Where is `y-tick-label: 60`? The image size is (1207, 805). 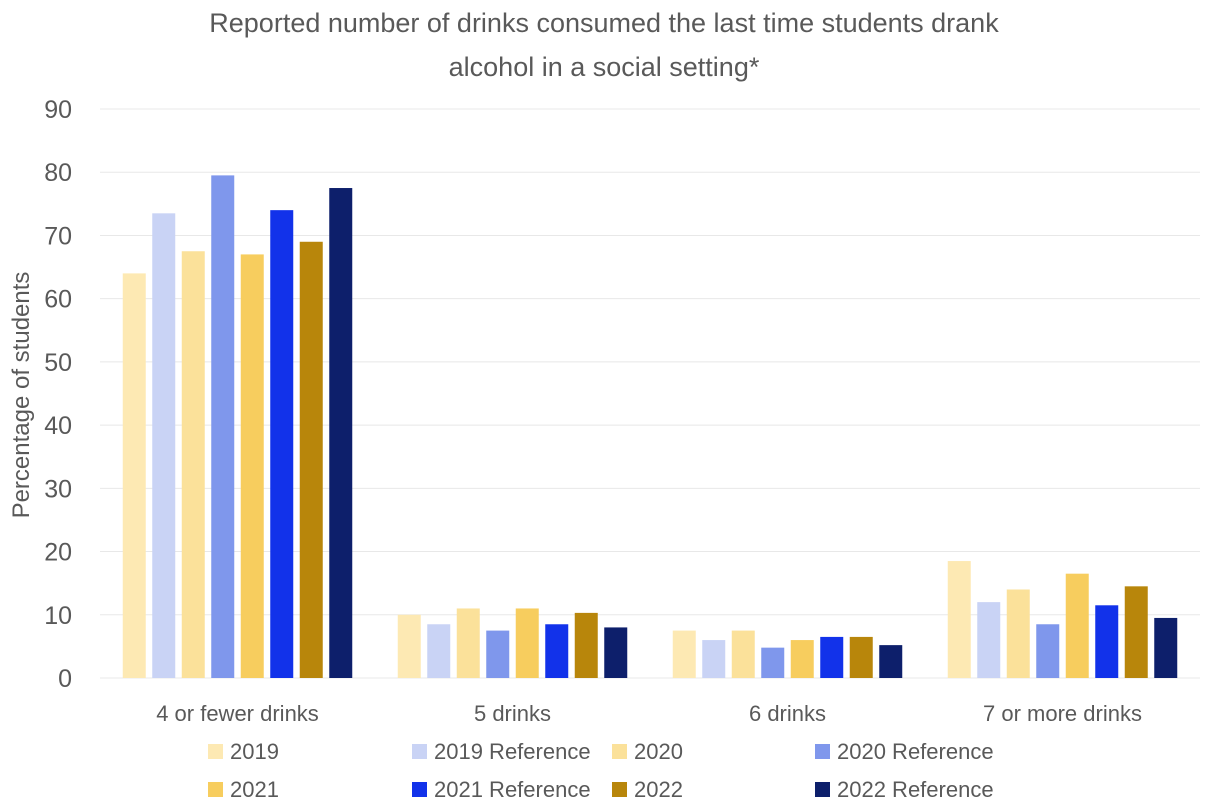
y-tick-label: 60 is located at coordinates (58, 300).